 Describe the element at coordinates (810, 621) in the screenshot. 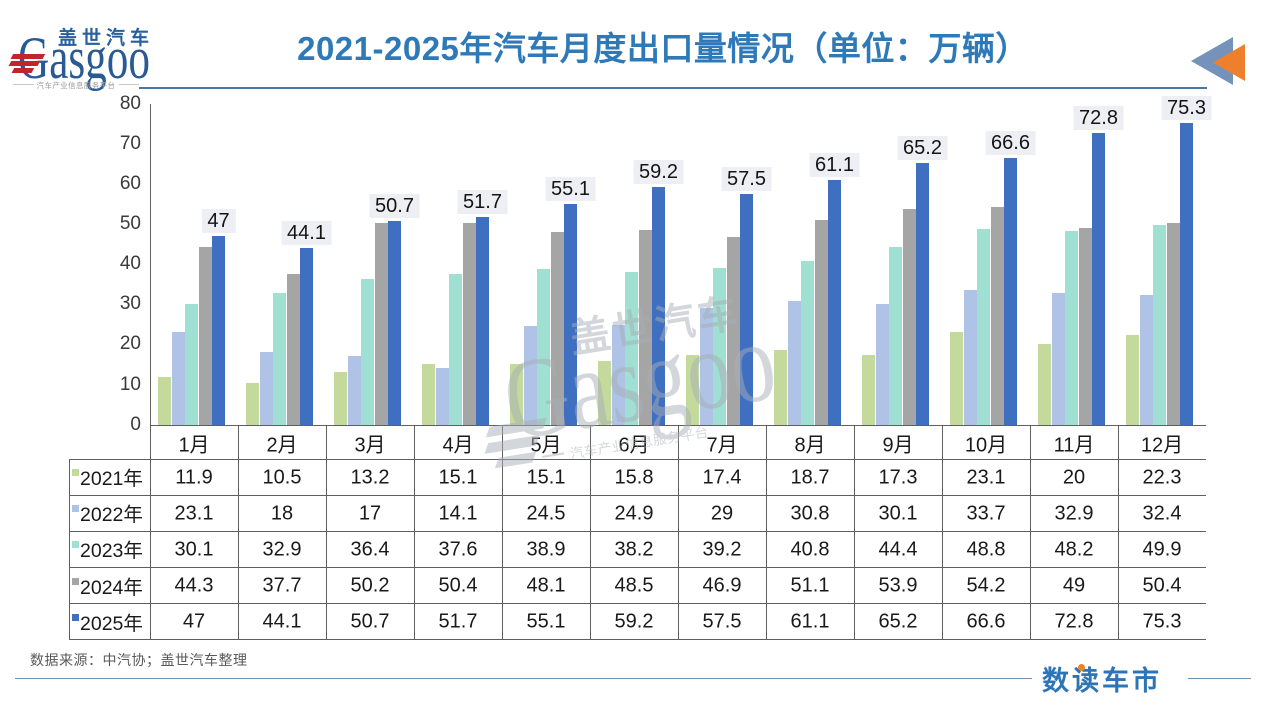

I see `table-cell-2025年-8月: 61.1` at that location.